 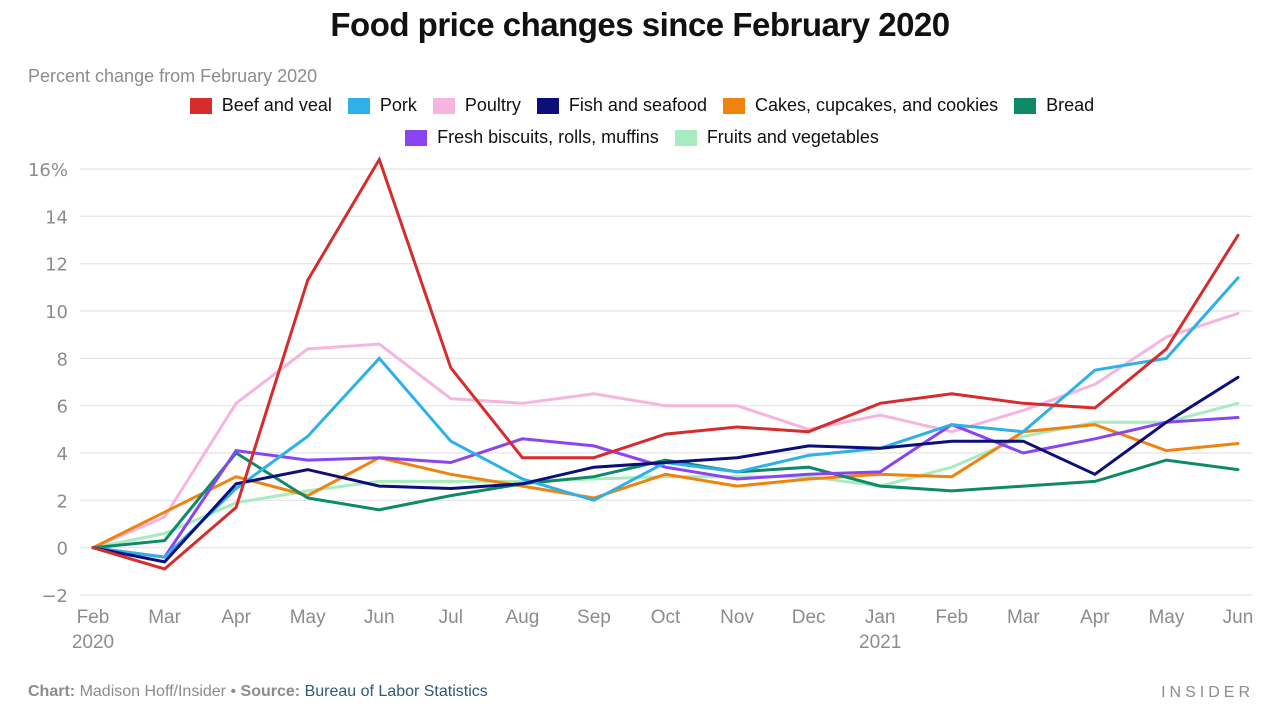 What do you see at coordinates (62, 359) in the screenshot?
I see `y-tick-label: 8` at bounding box center [62, 359].